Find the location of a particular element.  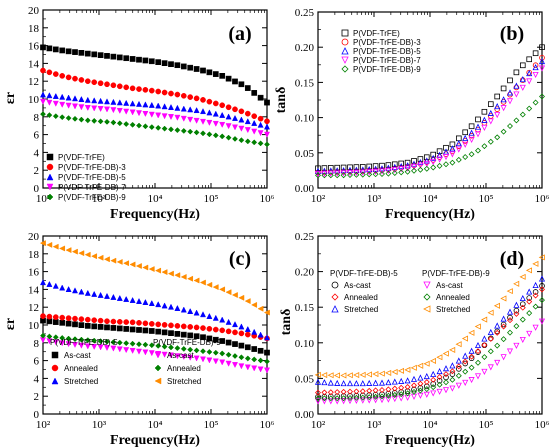

y-axis-title: εr is located at coordinates (10, 98).